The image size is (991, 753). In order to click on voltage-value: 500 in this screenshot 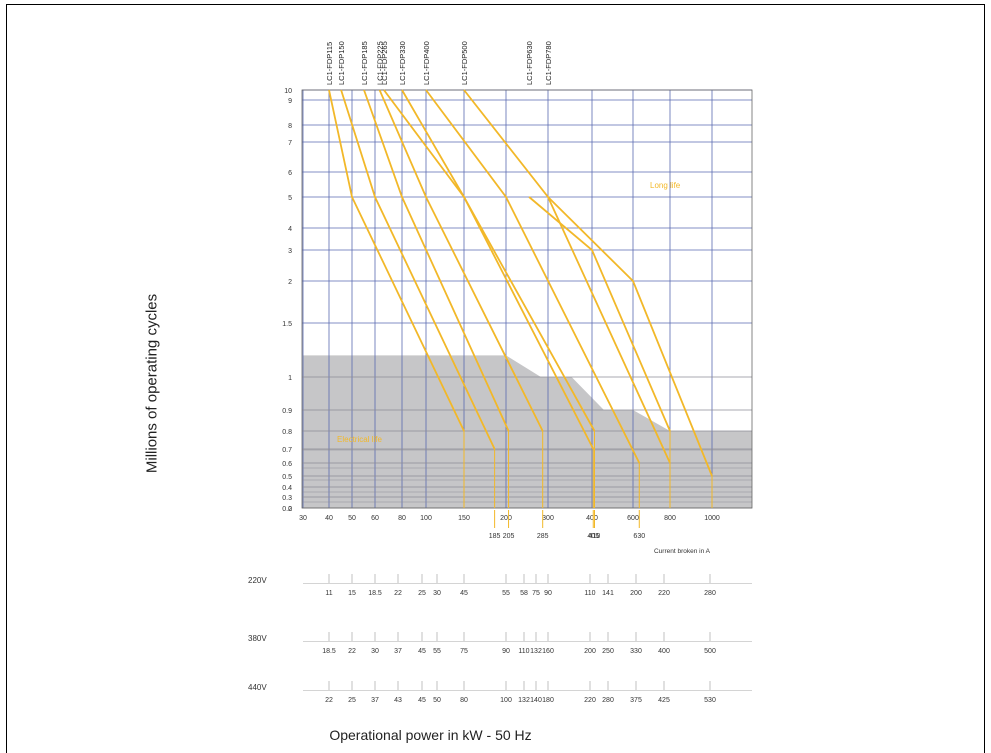, I will do `click(710, 651)`.